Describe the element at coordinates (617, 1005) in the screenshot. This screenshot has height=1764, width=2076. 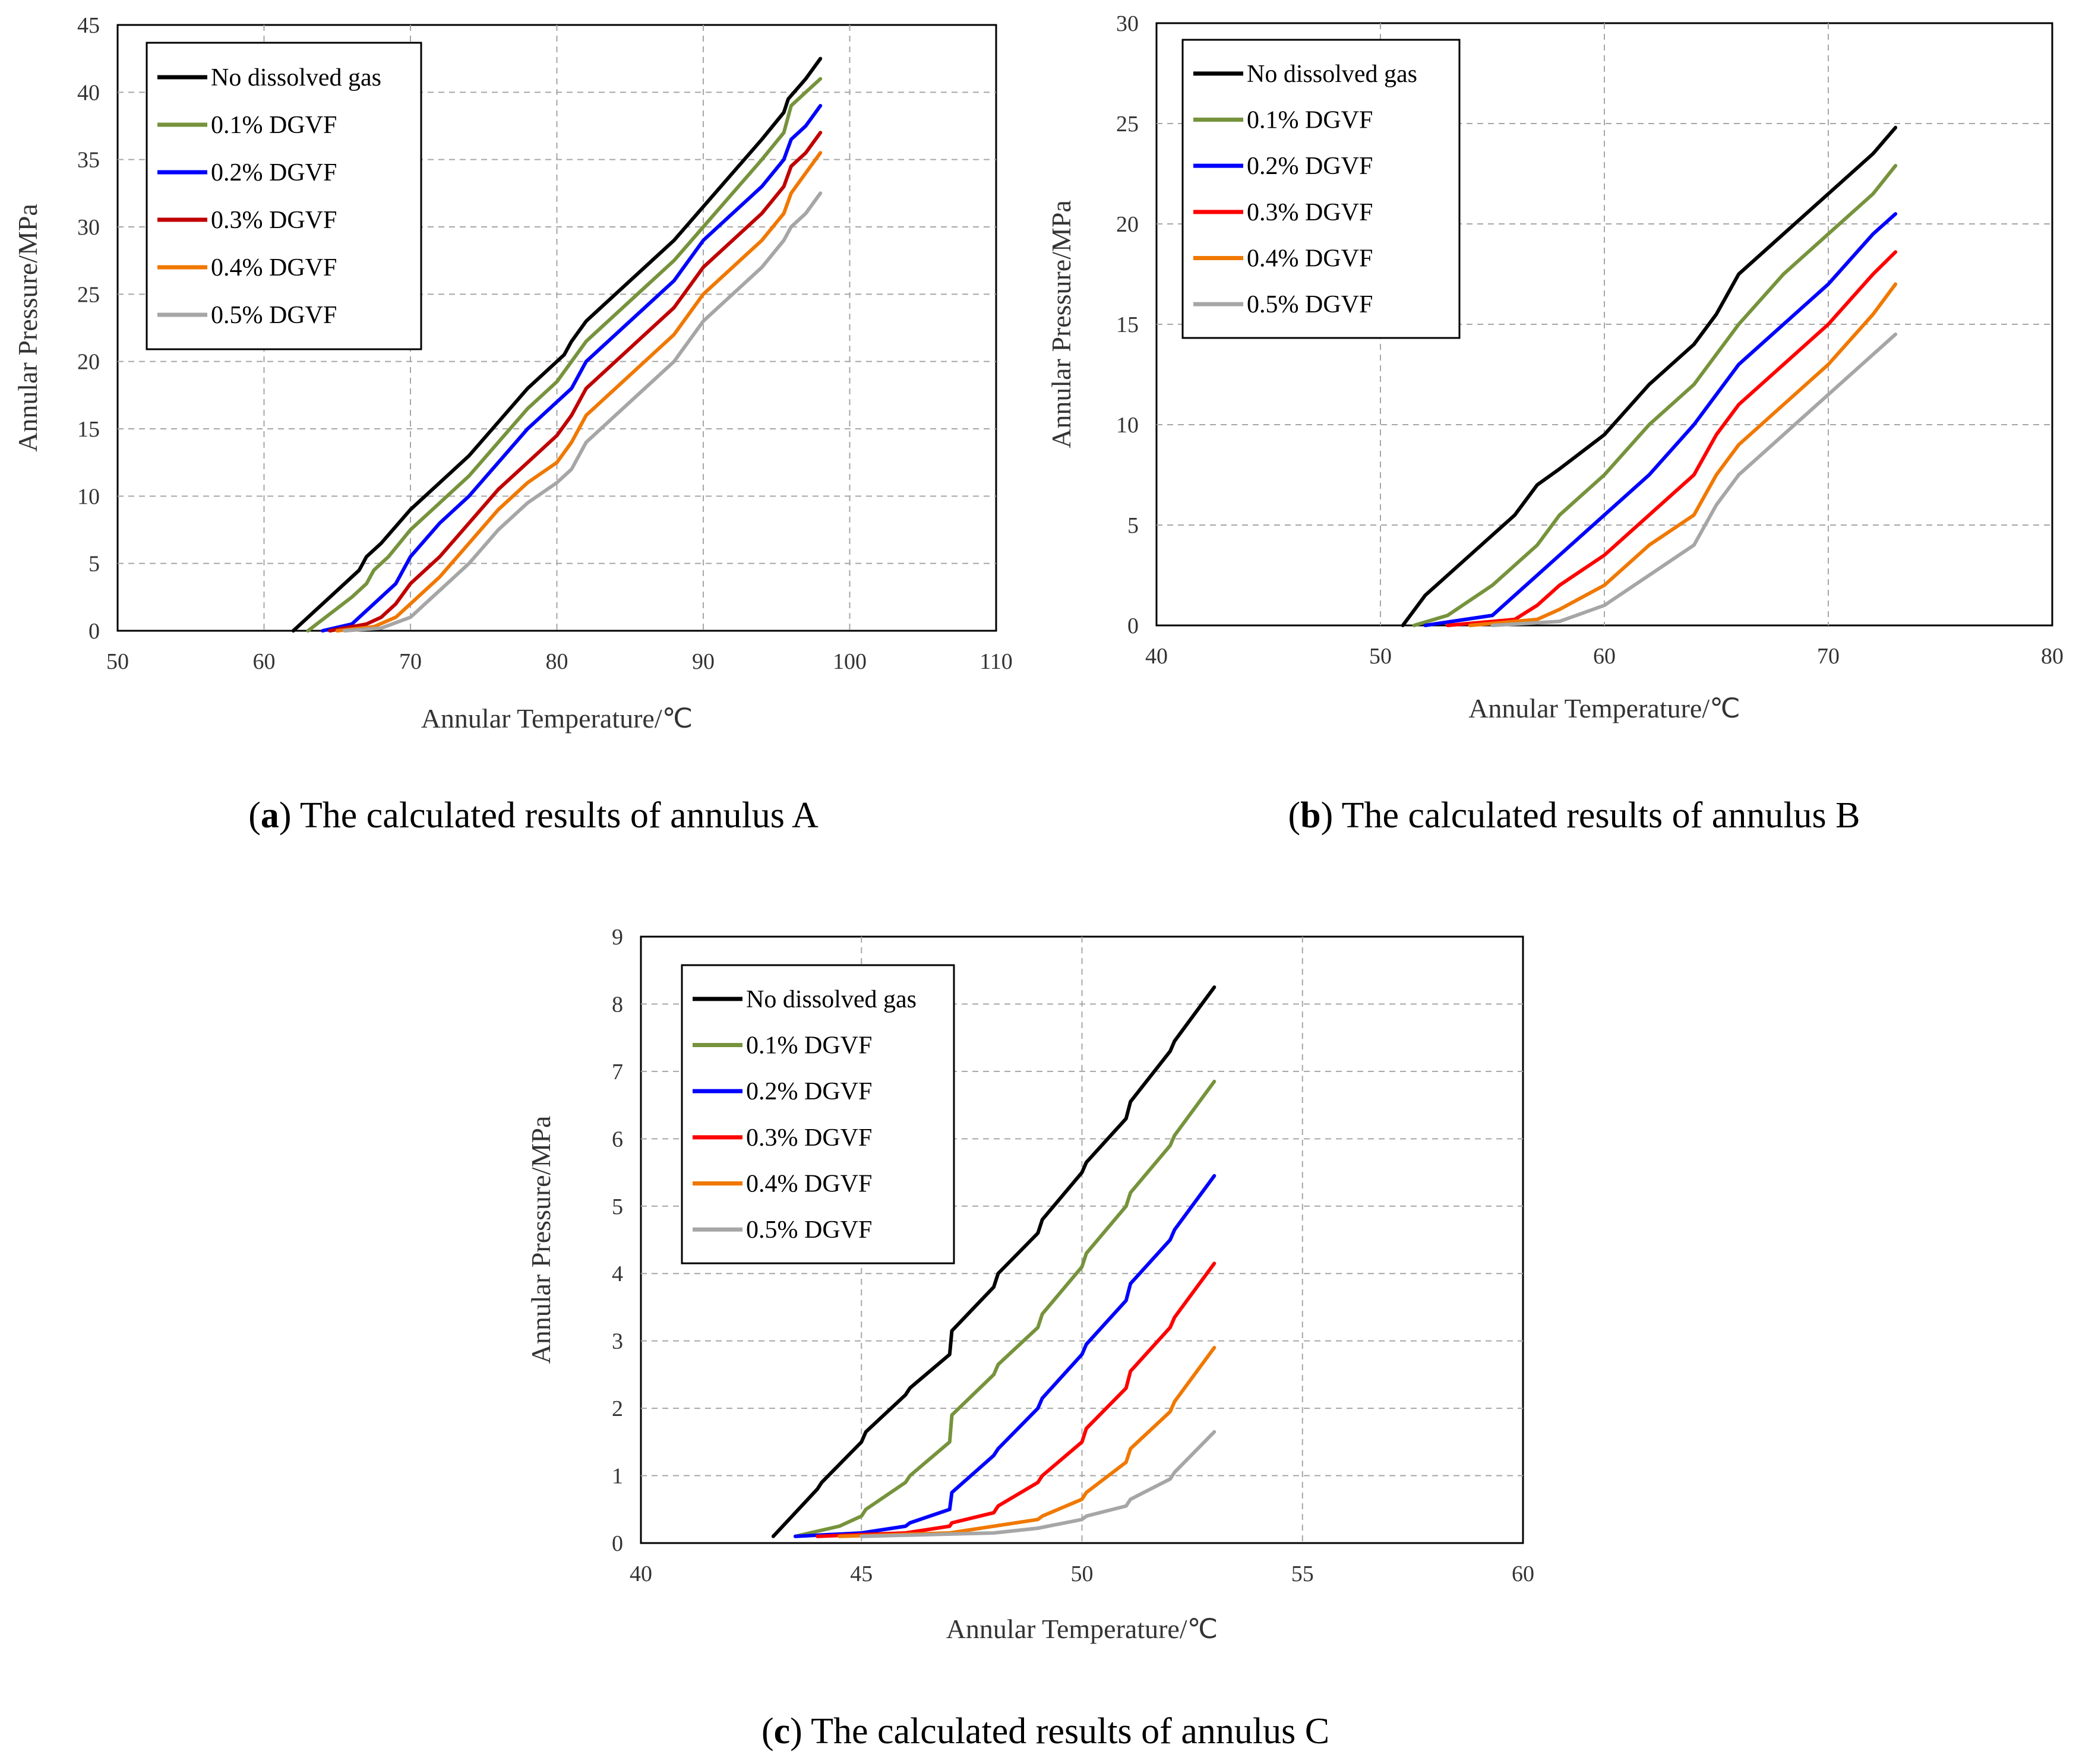
I see `y-tick-label: 8` at that location.